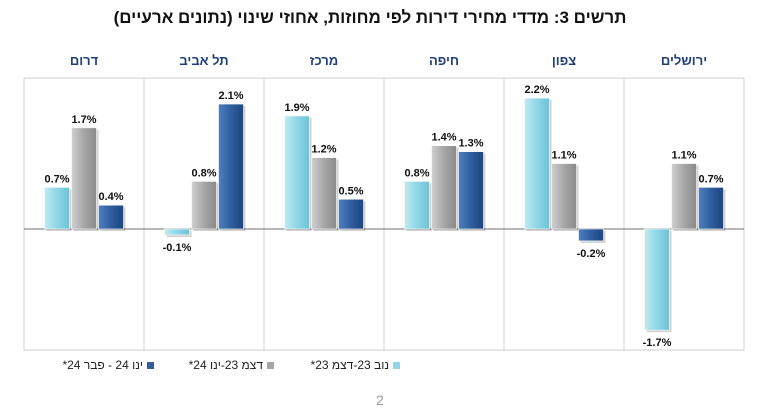  I want to click on legend-swatch-dark-blue, so click(150, 366).